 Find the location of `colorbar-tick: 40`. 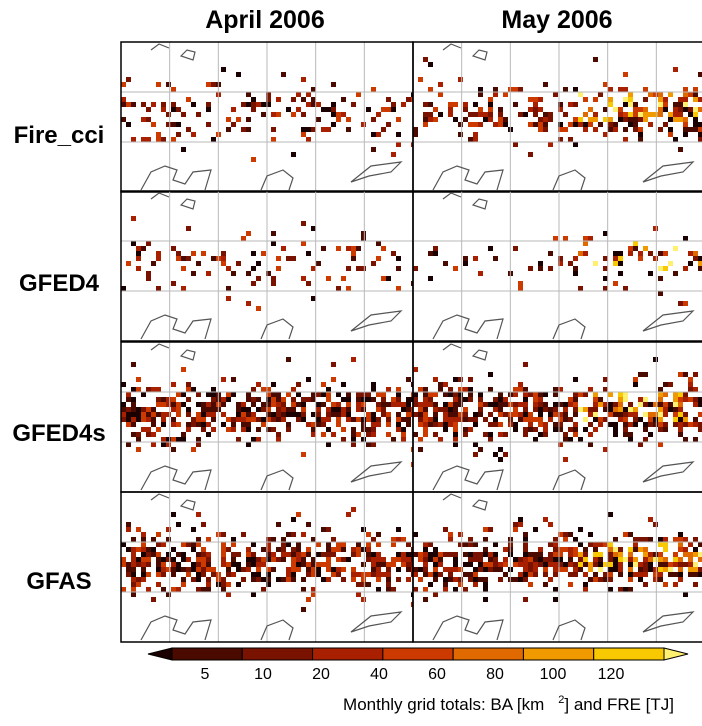

colorbar-tick: 40 is located at coordinates (379, 674).